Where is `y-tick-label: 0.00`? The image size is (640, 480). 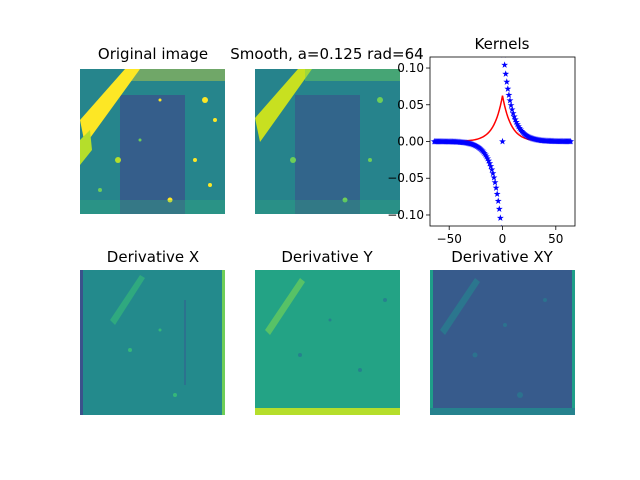
y-tick-label: 0.00 is located at coordinates (410, 142).